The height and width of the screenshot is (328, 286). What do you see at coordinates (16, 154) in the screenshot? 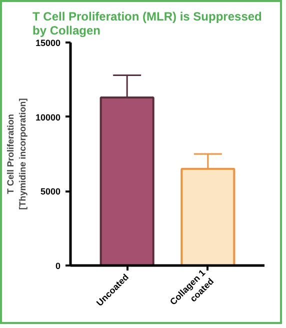
I see `y-axis-title: T Cell Proliferation [Thymidine incorporation]` at bounding box center [16, 154].